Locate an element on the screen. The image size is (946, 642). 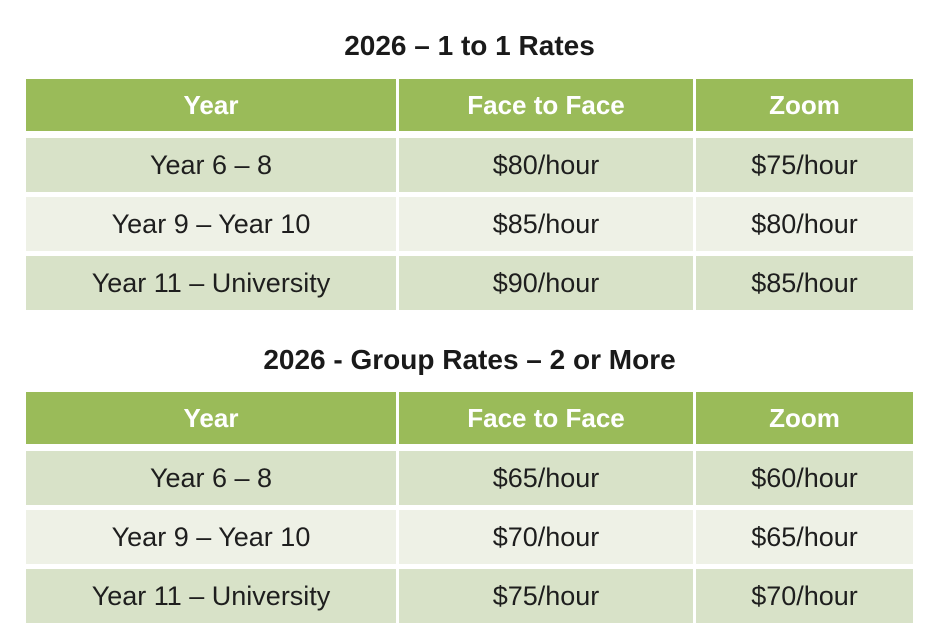
cell-face-to-face-rate: $70/hour is located at coordinates (546, 537).